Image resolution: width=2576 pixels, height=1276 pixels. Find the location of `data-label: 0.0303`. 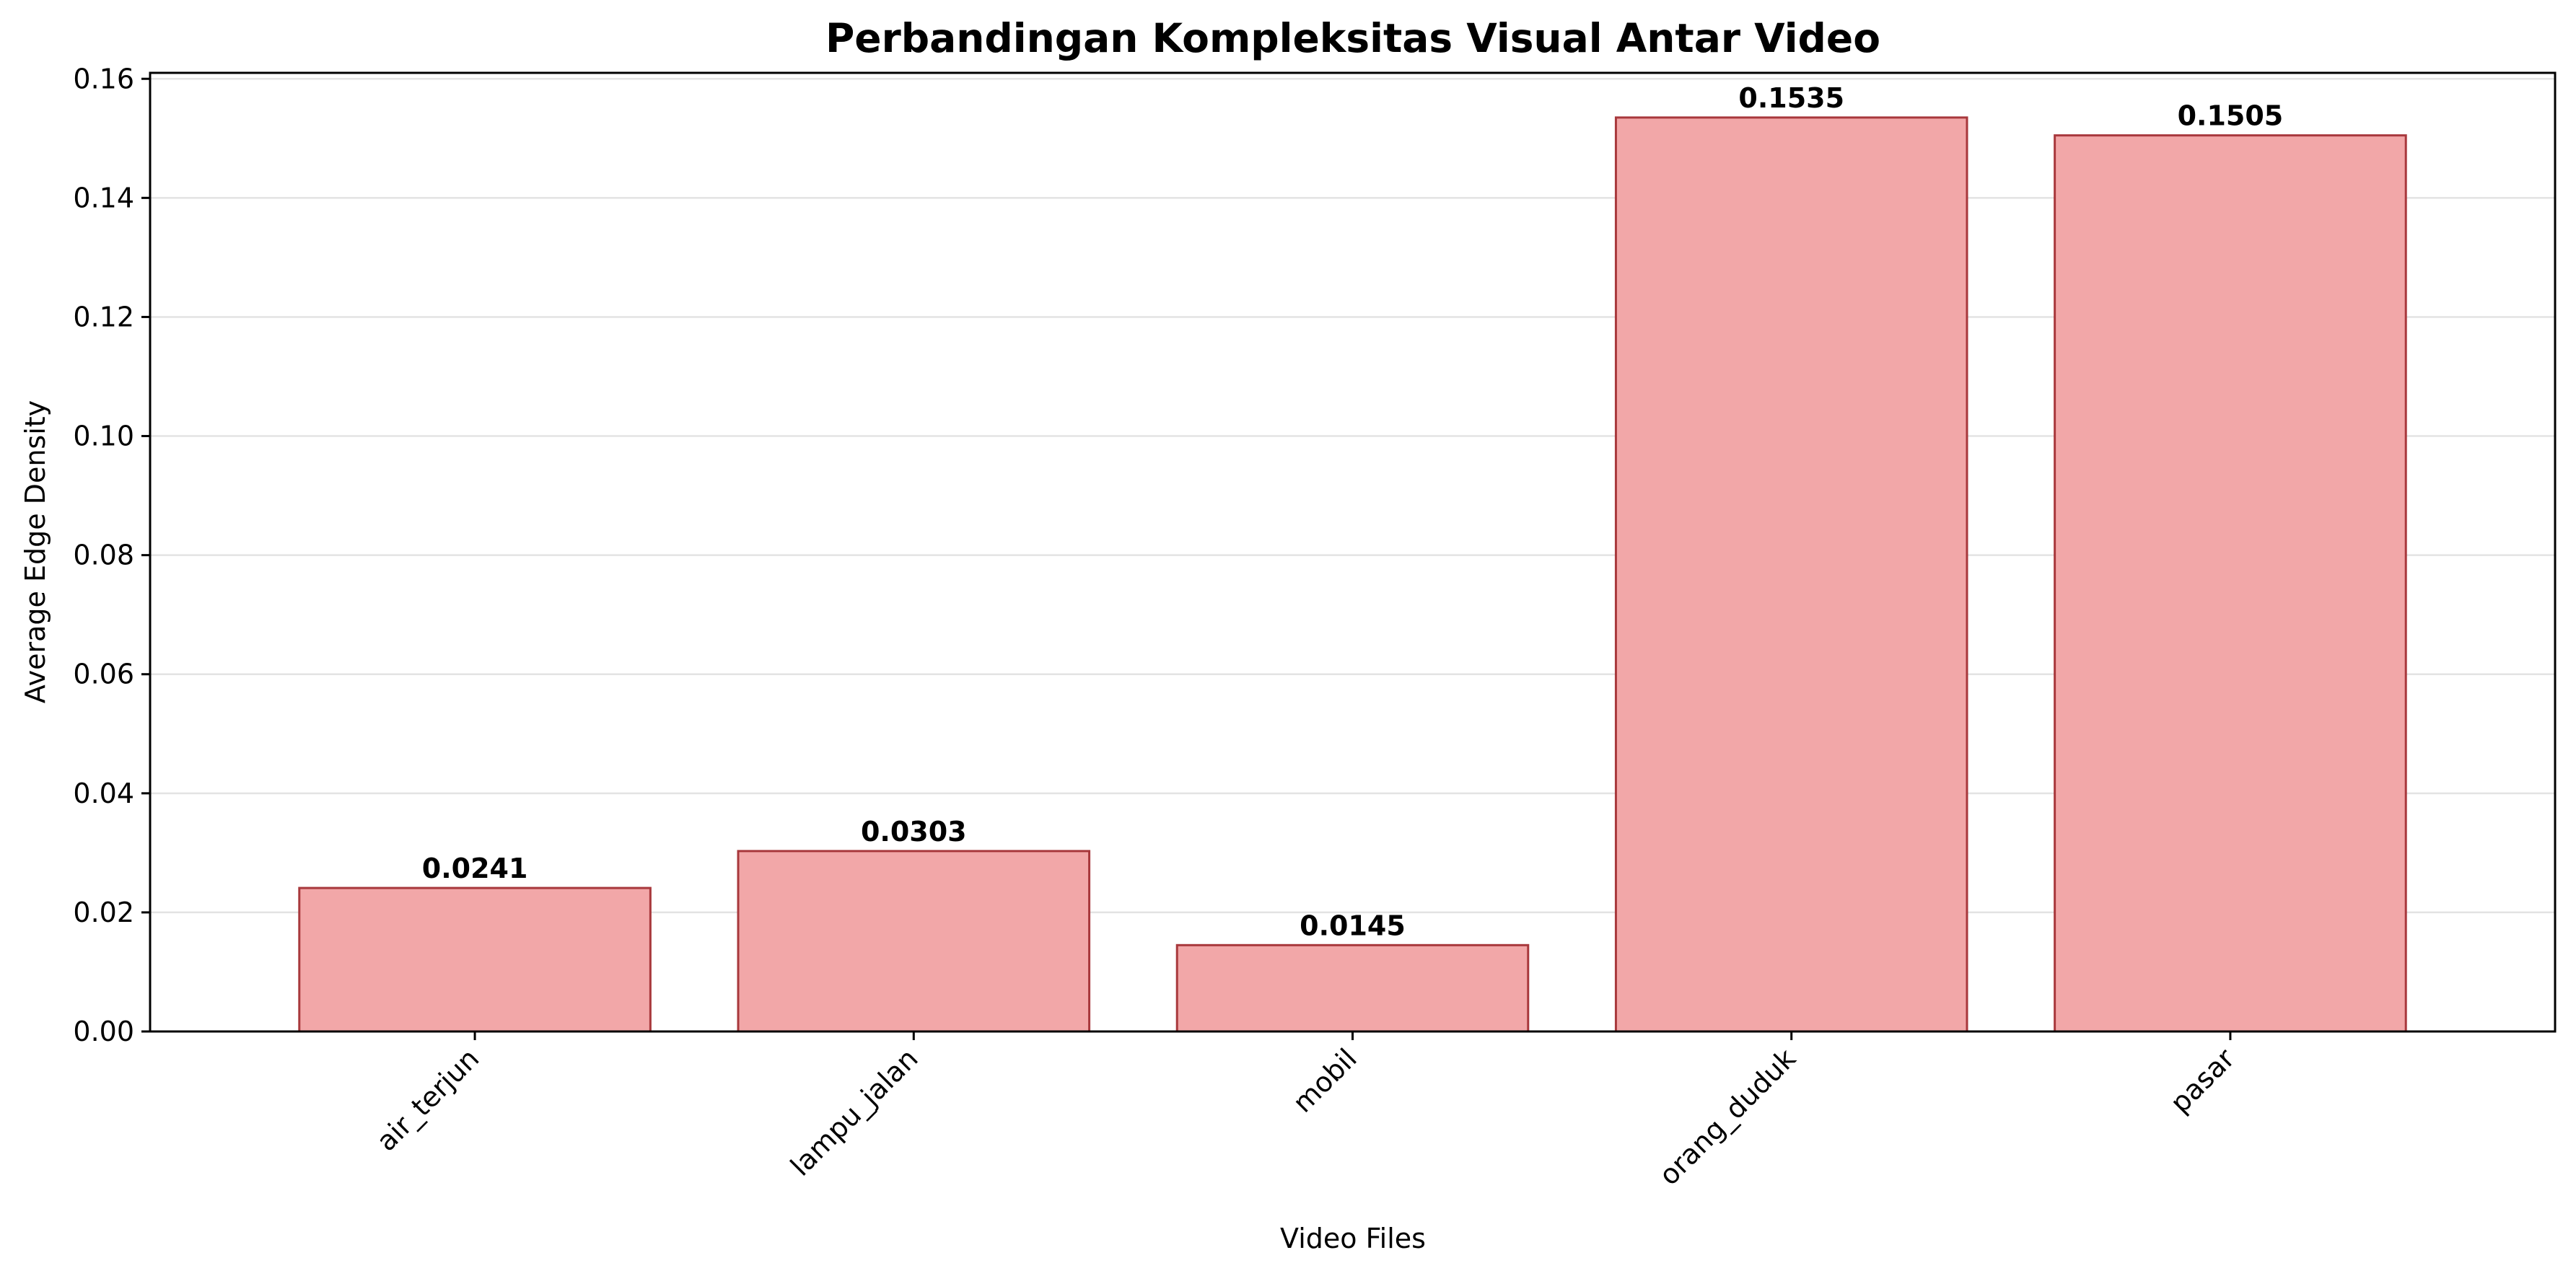

data-label: 0.0303 is located at coordinates (914, 832).